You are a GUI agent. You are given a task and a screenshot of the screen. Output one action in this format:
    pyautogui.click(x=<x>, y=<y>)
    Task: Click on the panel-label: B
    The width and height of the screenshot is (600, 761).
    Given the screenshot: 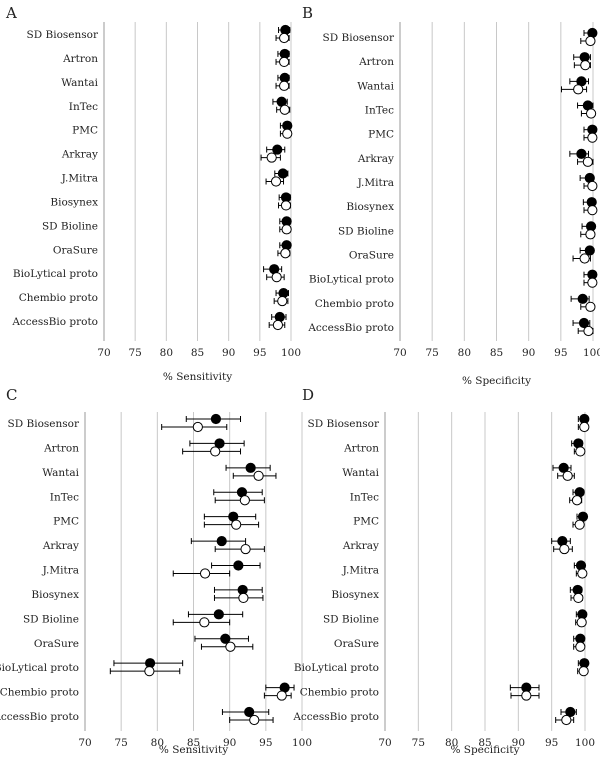 What is the action you would take?
    pyautogui.click(x=307, y=13)
    